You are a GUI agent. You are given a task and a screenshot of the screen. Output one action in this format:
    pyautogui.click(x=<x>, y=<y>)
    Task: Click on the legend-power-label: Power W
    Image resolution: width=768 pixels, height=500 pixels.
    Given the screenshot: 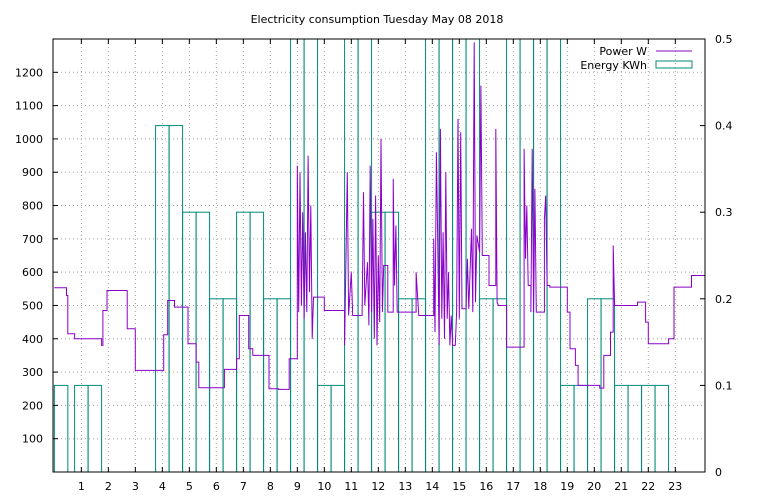 What is the action you would take?
    pyautogui.click(x=623, y=51)
    